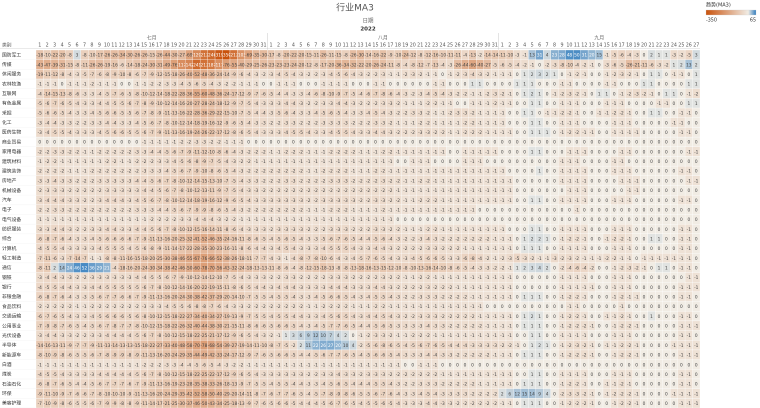  What do you see at coordinates (315, 46) in the screenshot?
I see `day-label: 7` at bounding box center [315, 46].